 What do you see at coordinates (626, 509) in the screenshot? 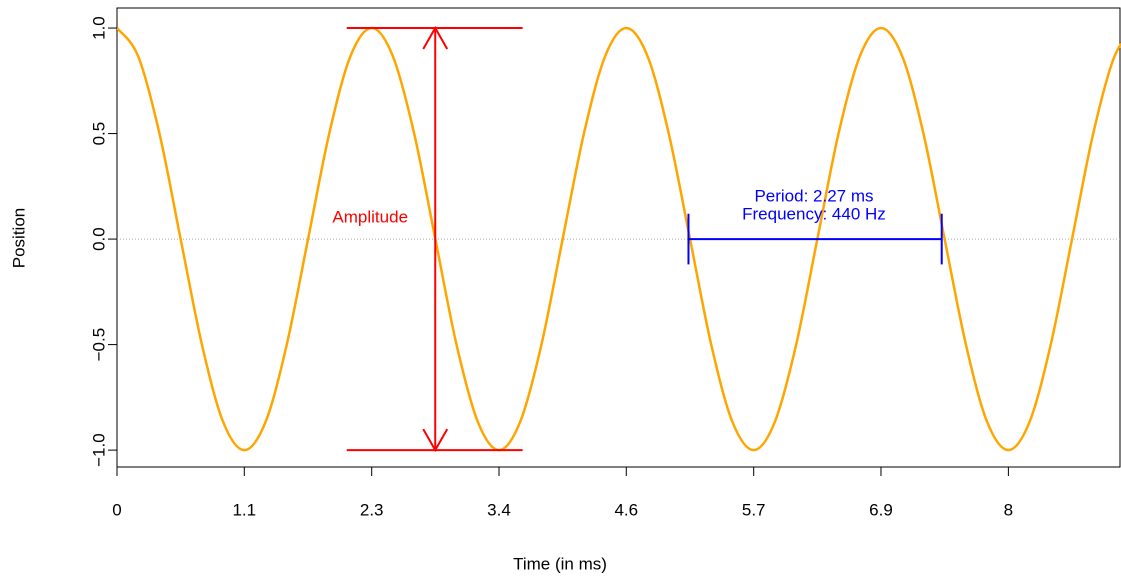
I see `x-tick-label: 4.6` at bounding box center [626, 509].